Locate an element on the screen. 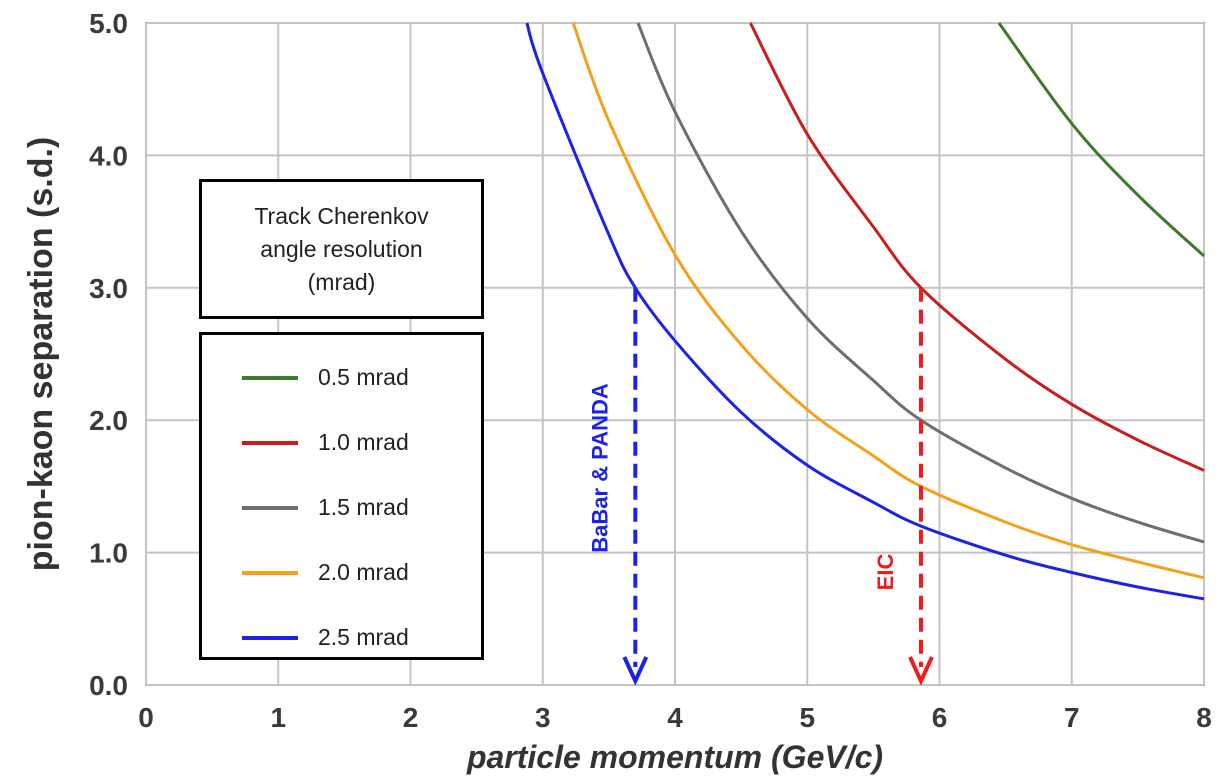  y-tick-label: 5.0 is located at coordinates (108, 23).